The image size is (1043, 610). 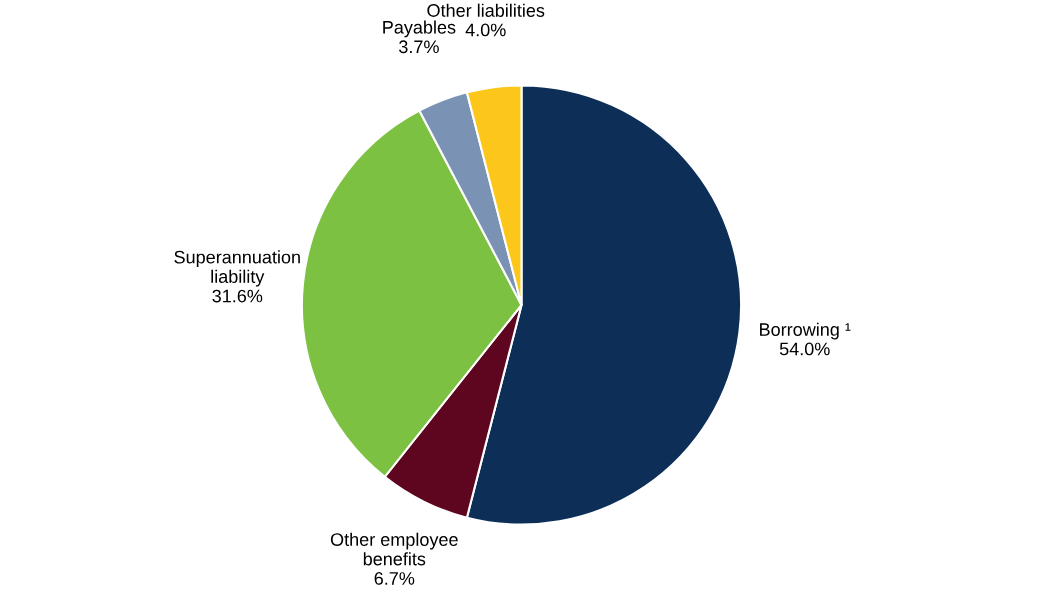 I want to click on data-label: 6.7%, so click(x=394, y=578).